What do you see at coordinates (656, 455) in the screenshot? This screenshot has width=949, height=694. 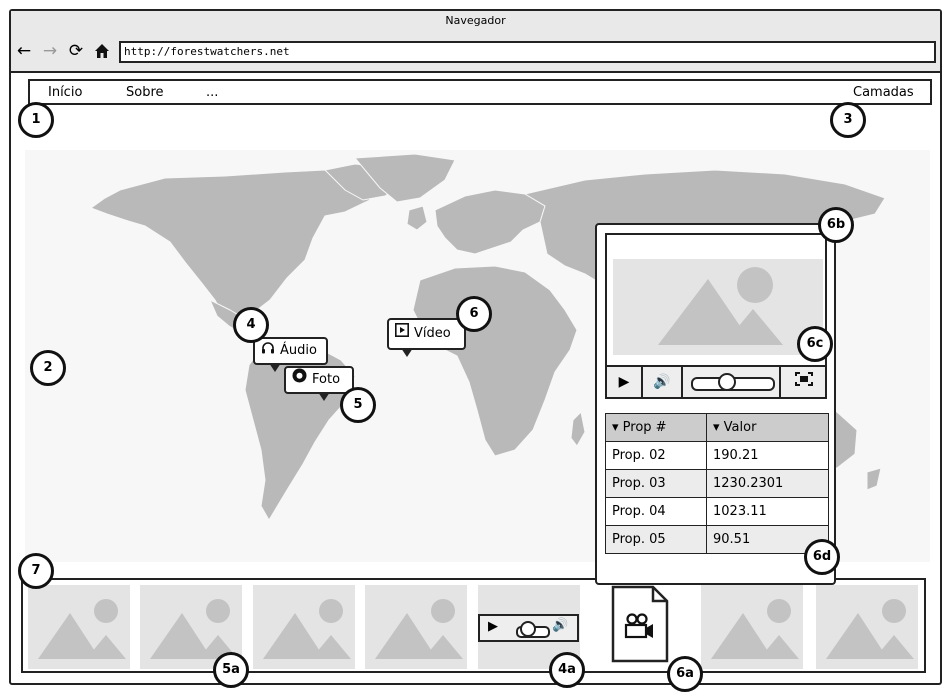 I see `prop-cell: Prop. 02` at bounding box center [656, 455].